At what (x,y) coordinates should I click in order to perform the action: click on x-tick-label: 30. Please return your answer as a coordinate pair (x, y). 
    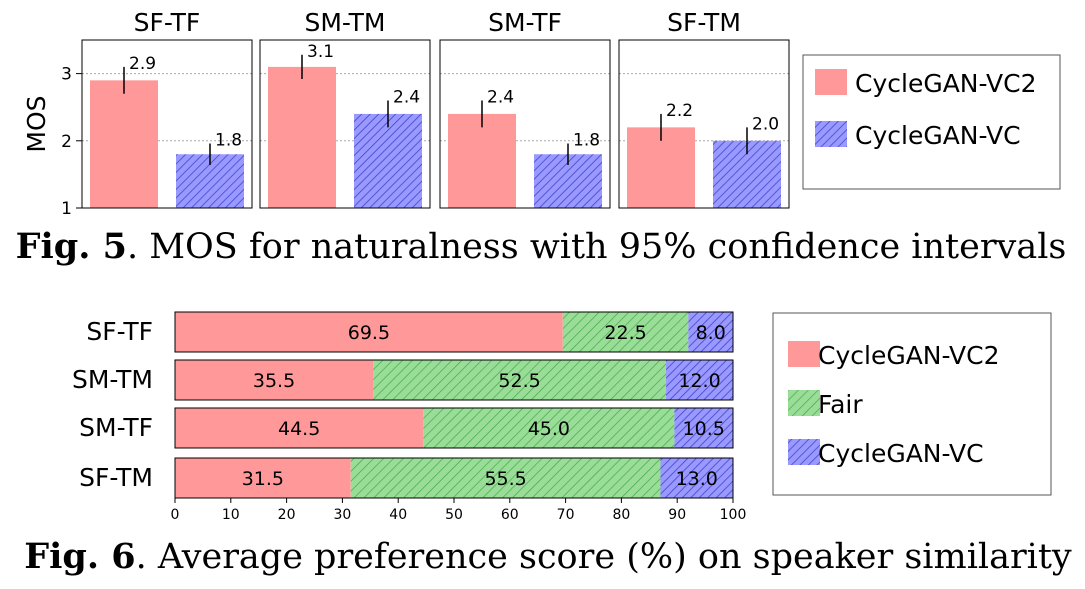
    Looking at the image, I should click on (342, 515).